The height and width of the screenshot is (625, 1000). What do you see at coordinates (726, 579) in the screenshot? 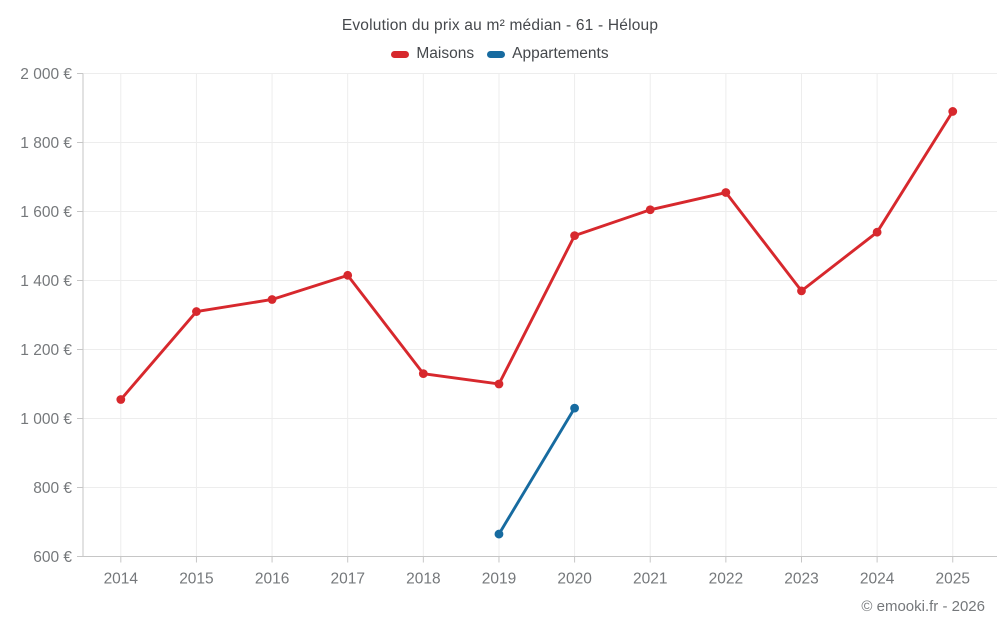
I see `x-tick-label-2022: 2022` at bounding box center [726, 579].